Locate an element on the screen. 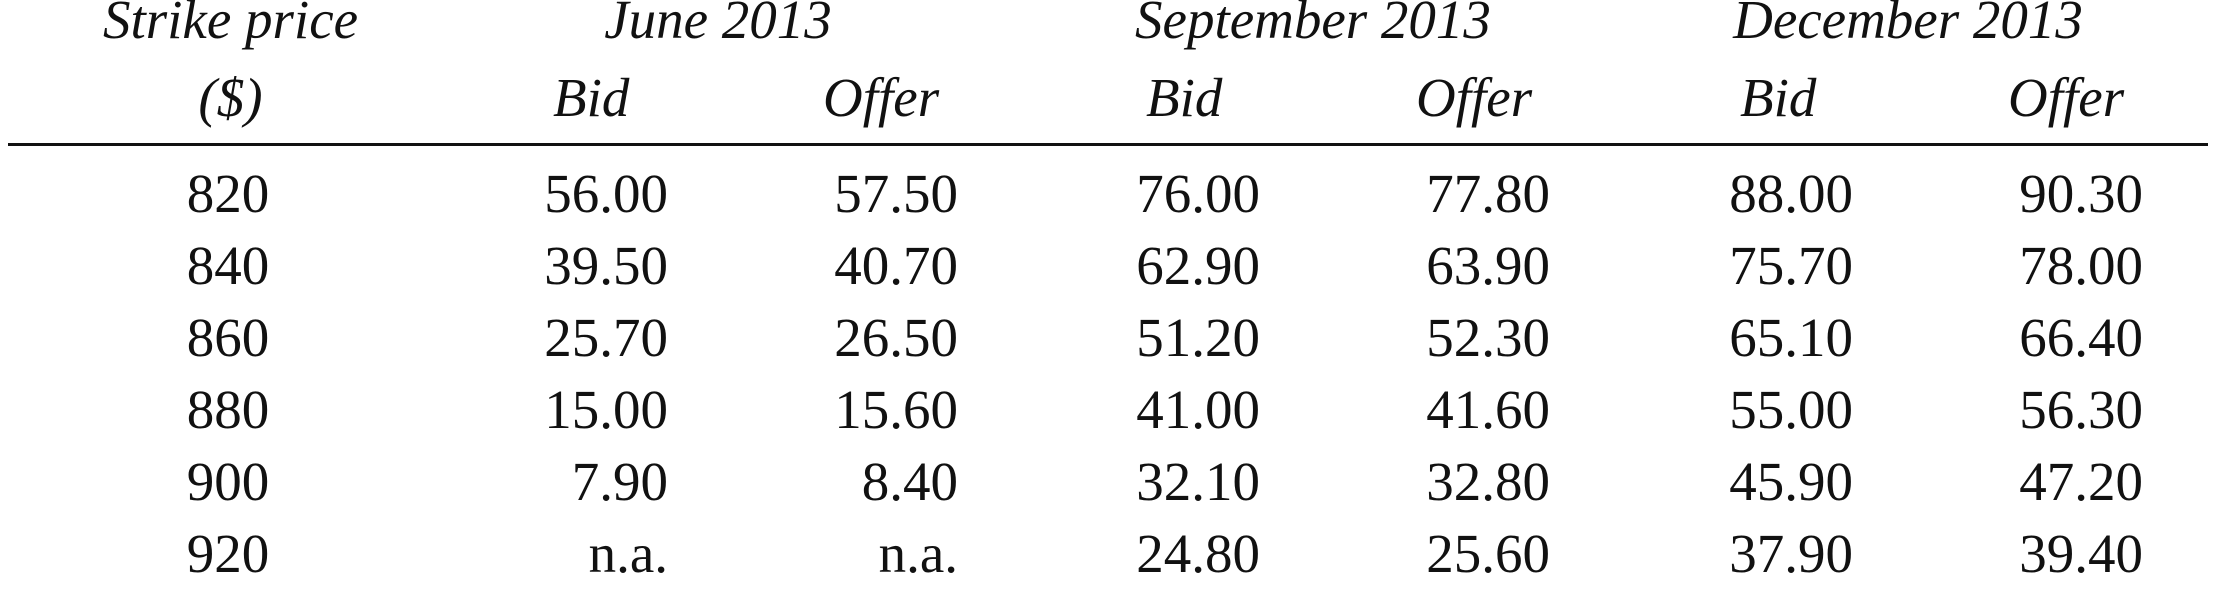 Image resolution: width=2215 pixels, height=589 pixels. december-offer-header: Offer is located at coordinates (2066, 97).